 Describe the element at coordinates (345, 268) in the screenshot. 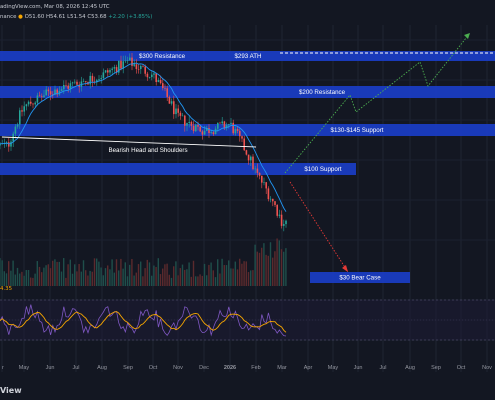

I see `bear-arrow-head` at that location.